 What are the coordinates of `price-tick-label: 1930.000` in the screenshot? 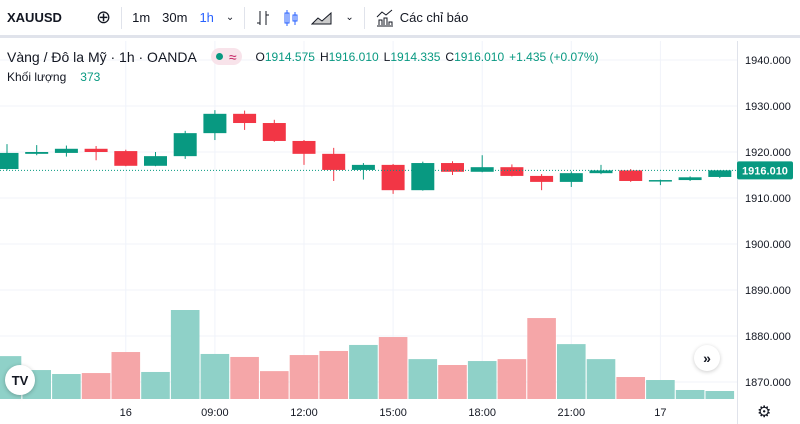 It's located at (768, 107).